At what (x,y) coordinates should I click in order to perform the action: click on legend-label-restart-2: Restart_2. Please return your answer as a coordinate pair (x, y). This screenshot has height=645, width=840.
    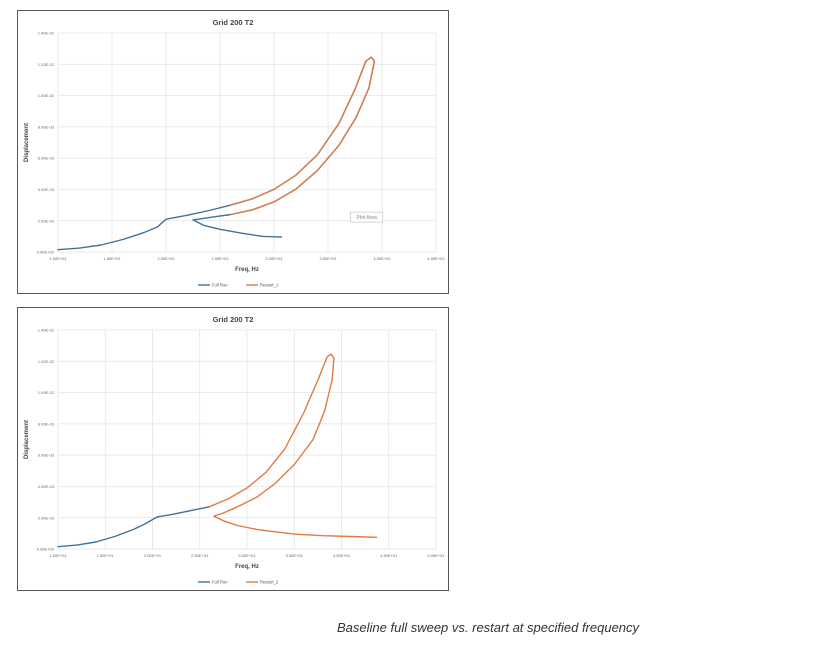
    Looking at the image, I should click on (269, 582).